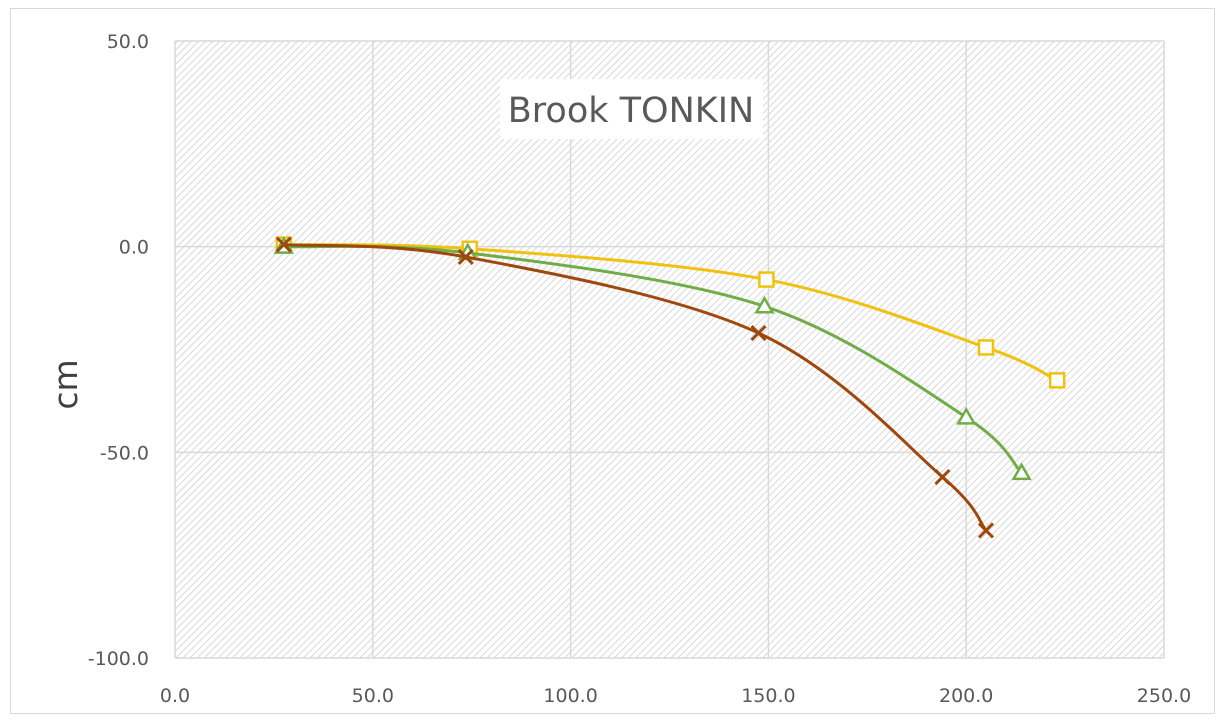  What do you see at coordinates (570, 696) in the screenshot?
I see `x-tick-label: 100.0` at bounding box center [570, 696].